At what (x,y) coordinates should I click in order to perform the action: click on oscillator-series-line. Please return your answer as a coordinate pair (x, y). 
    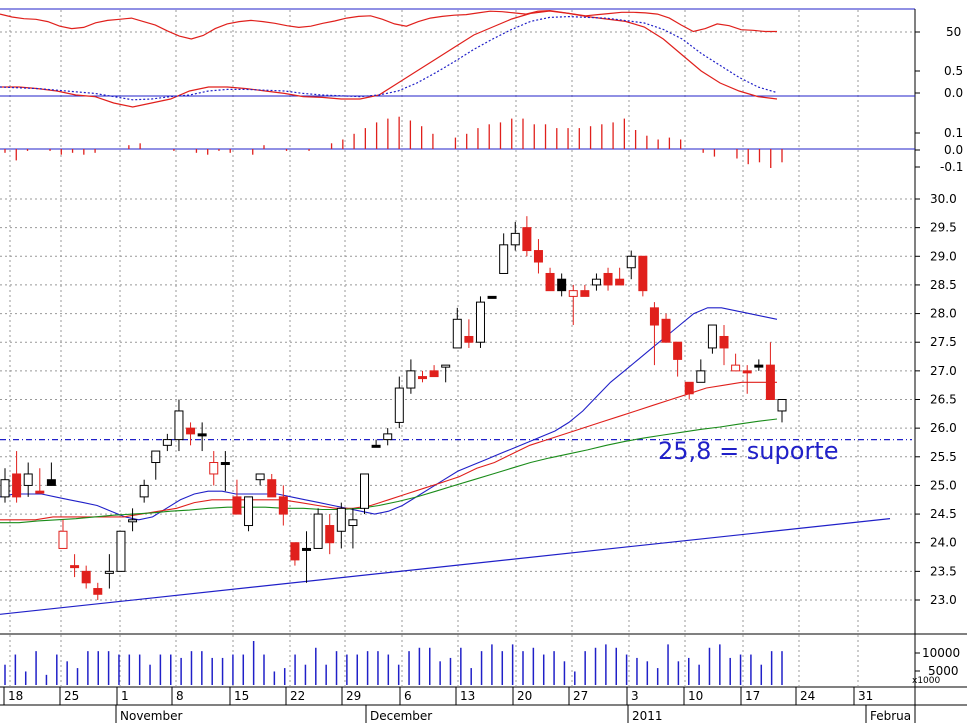
    Looking at the image, I should click on (388, 24).